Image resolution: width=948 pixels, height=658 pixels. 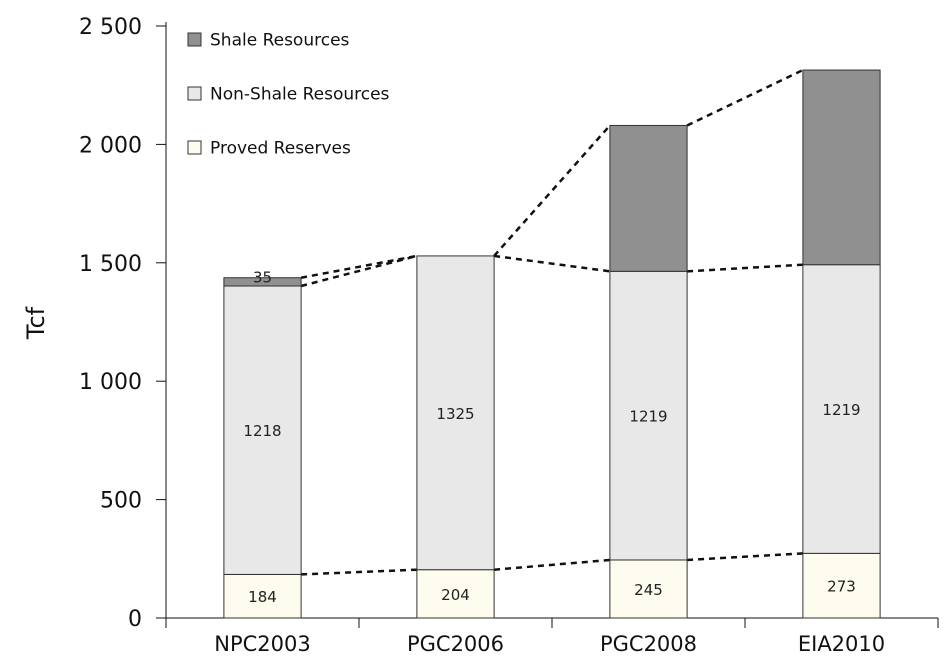 I want to click on data-label: 184, so click(x=262, y=597).